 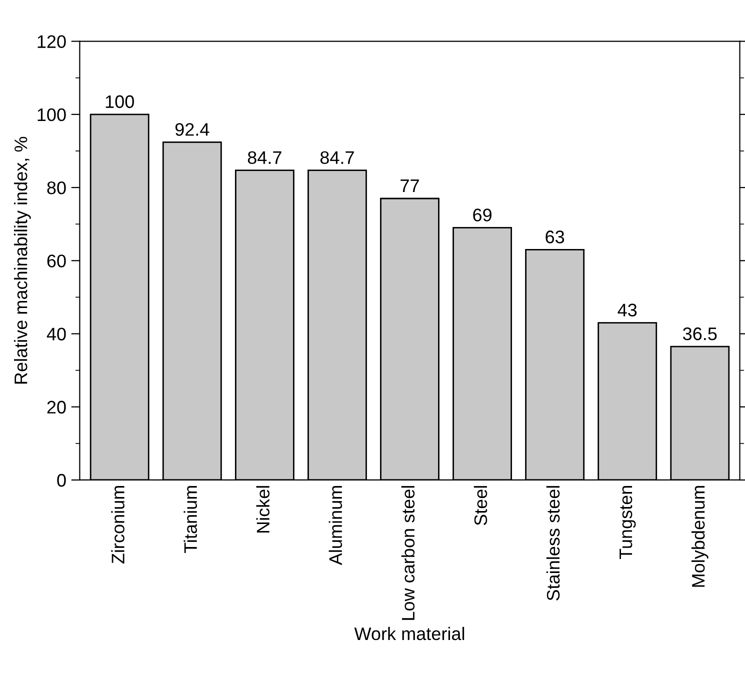 What do you see at coordinates (700, 333) in the screenshot?
I see `data-label: 36.5` at bounding box center [700, 333].